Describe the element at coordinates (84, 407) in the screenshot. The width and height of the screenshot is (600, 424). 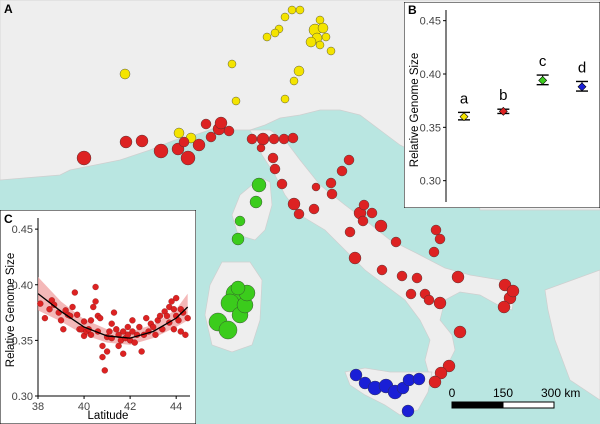
I see `panel-c-xtick-label-1: 40` at that location.